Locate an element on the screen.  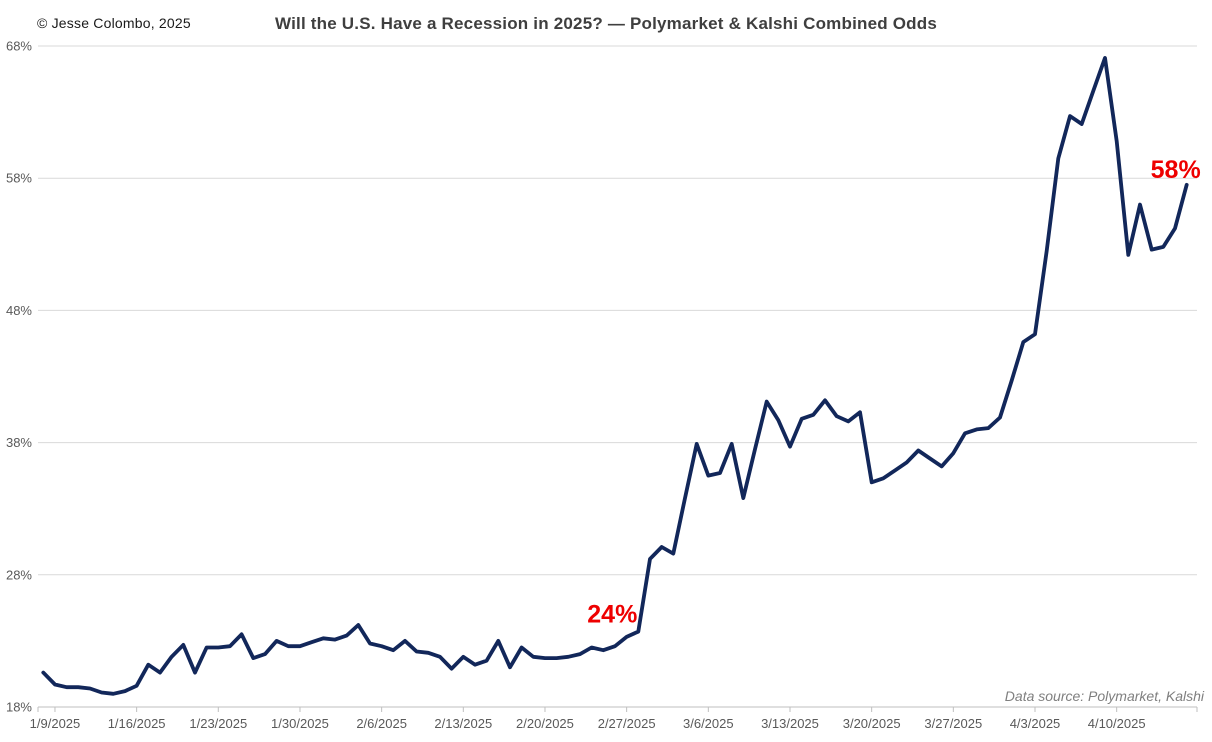
x-tick-label: 3/6/2025 is located at coordinates (708, 723).